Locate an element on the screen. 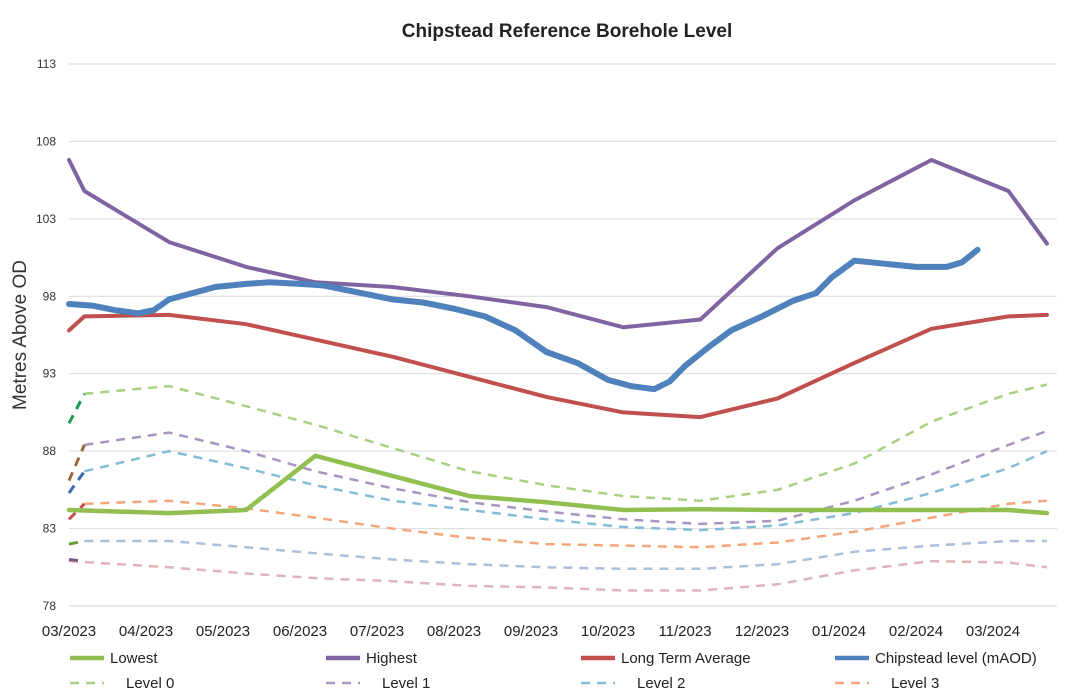  x-tick-label: 11/2023 is located at coordinates (684, 631).